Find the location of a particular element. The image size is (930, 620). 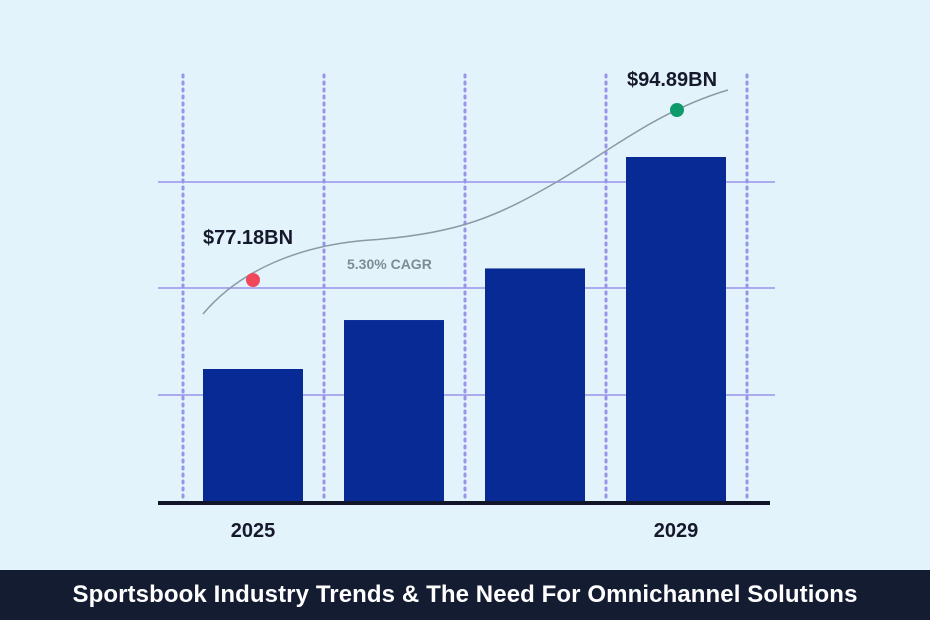

x-tick-label: 2025 is located at coordinates (253, 531).